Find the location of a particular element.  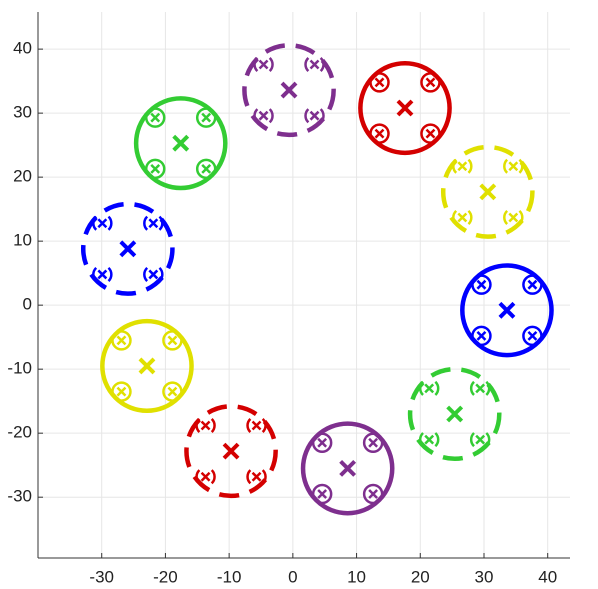

x-tick-label: 20 is located at coordinates (420, 576).